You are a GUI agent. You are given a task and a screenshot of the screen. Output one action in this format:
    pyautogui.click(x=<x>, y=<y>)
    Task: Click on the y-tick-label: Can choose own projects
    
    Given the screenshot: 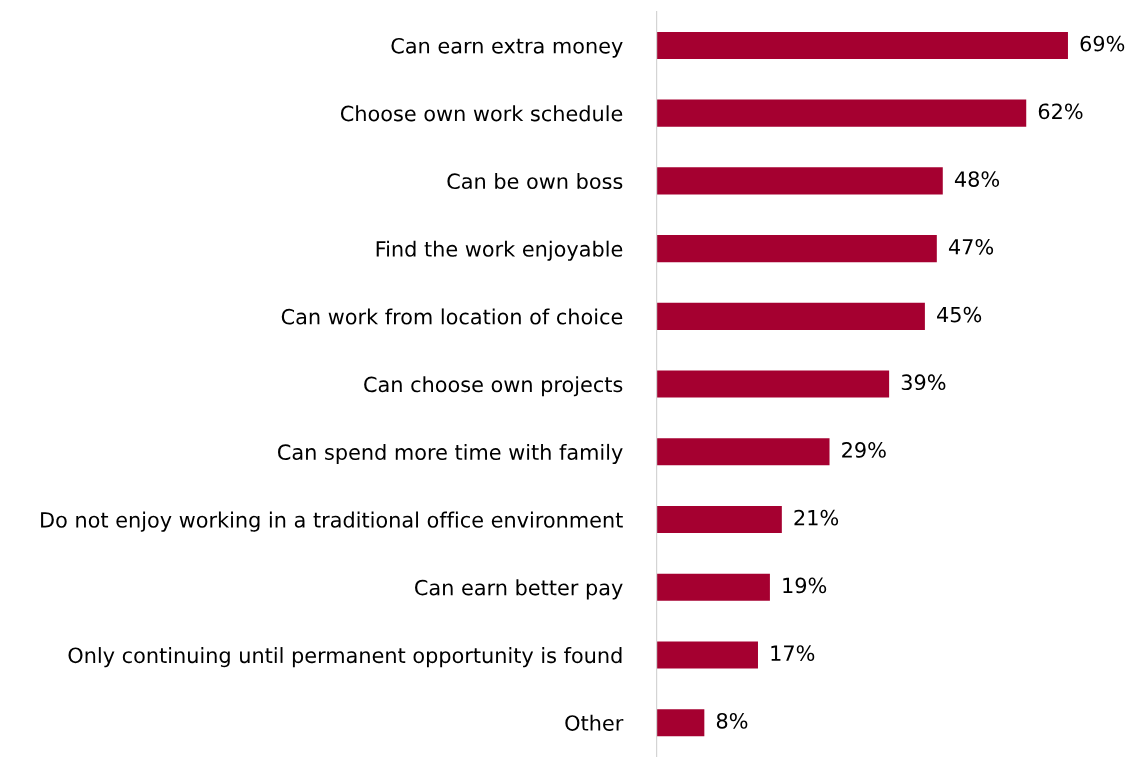 What is the action you would take?
    pyautogui.click(x=493, y=386)
    